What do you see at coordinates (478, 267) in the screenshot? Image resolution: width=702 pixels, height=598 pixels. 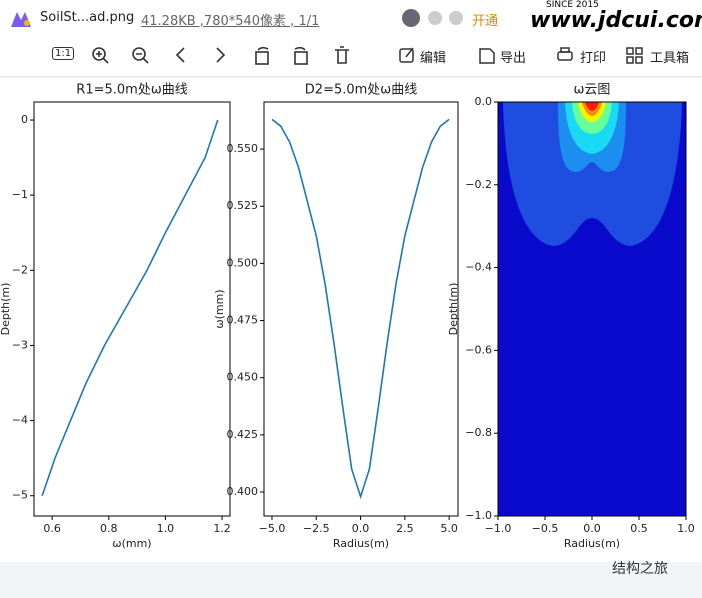 I see `y-tick-label: −0.4` at bounding box center [478, 267].